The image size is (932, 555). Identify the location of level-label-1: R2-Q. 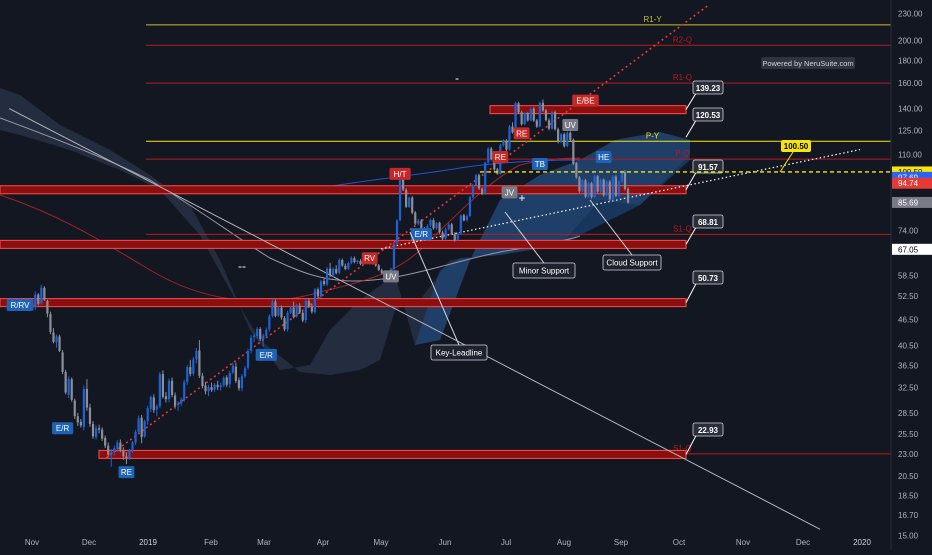
(682, 39).